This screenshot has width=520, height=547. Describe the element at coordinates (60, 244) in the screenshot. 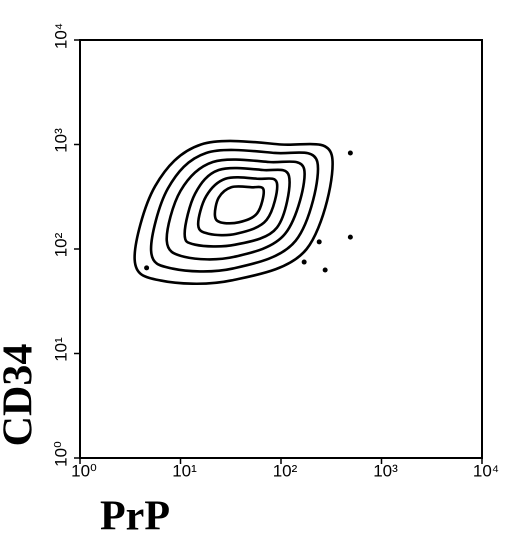

I see `y-tick-label: 10²` at that location.